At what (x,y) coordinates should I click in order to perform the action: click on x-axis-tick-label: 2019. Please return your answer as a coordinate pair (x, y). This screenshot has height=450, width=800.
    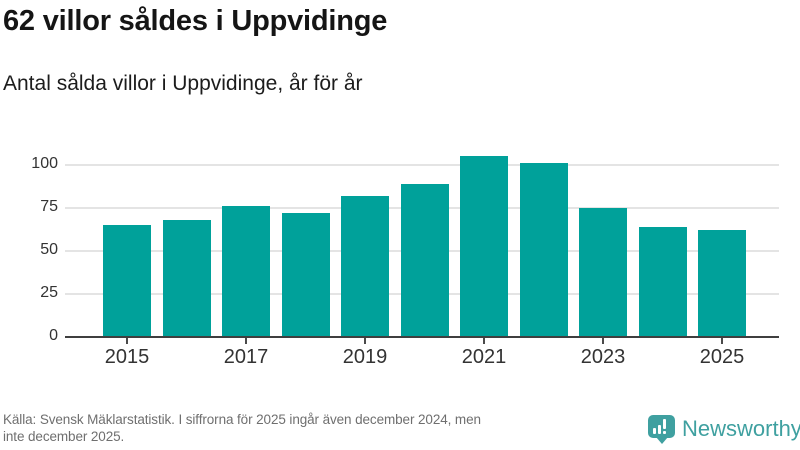
    Looking at the image, I should click on (365, 357).